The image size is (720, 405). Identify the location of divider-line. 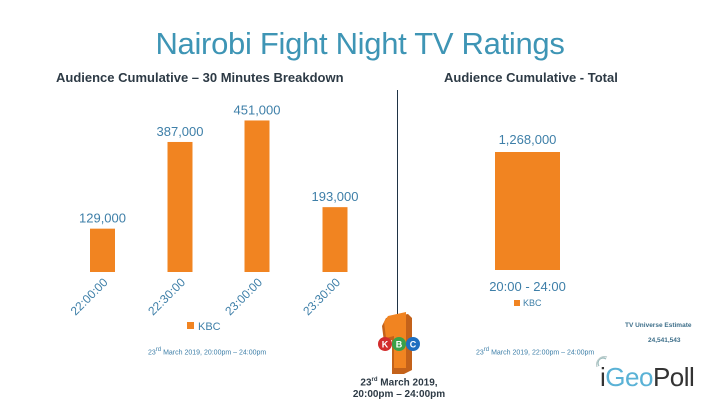
(397, 203).